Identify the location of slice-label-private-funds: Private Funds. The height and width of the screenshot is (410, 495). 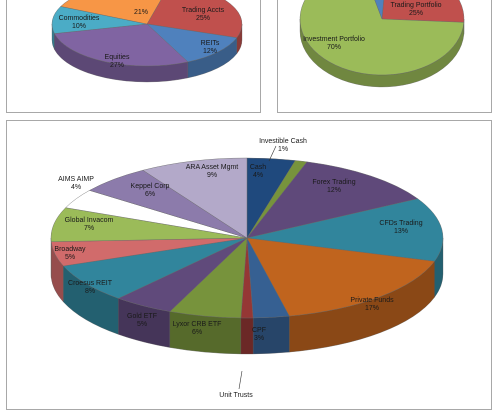
(372, 300).